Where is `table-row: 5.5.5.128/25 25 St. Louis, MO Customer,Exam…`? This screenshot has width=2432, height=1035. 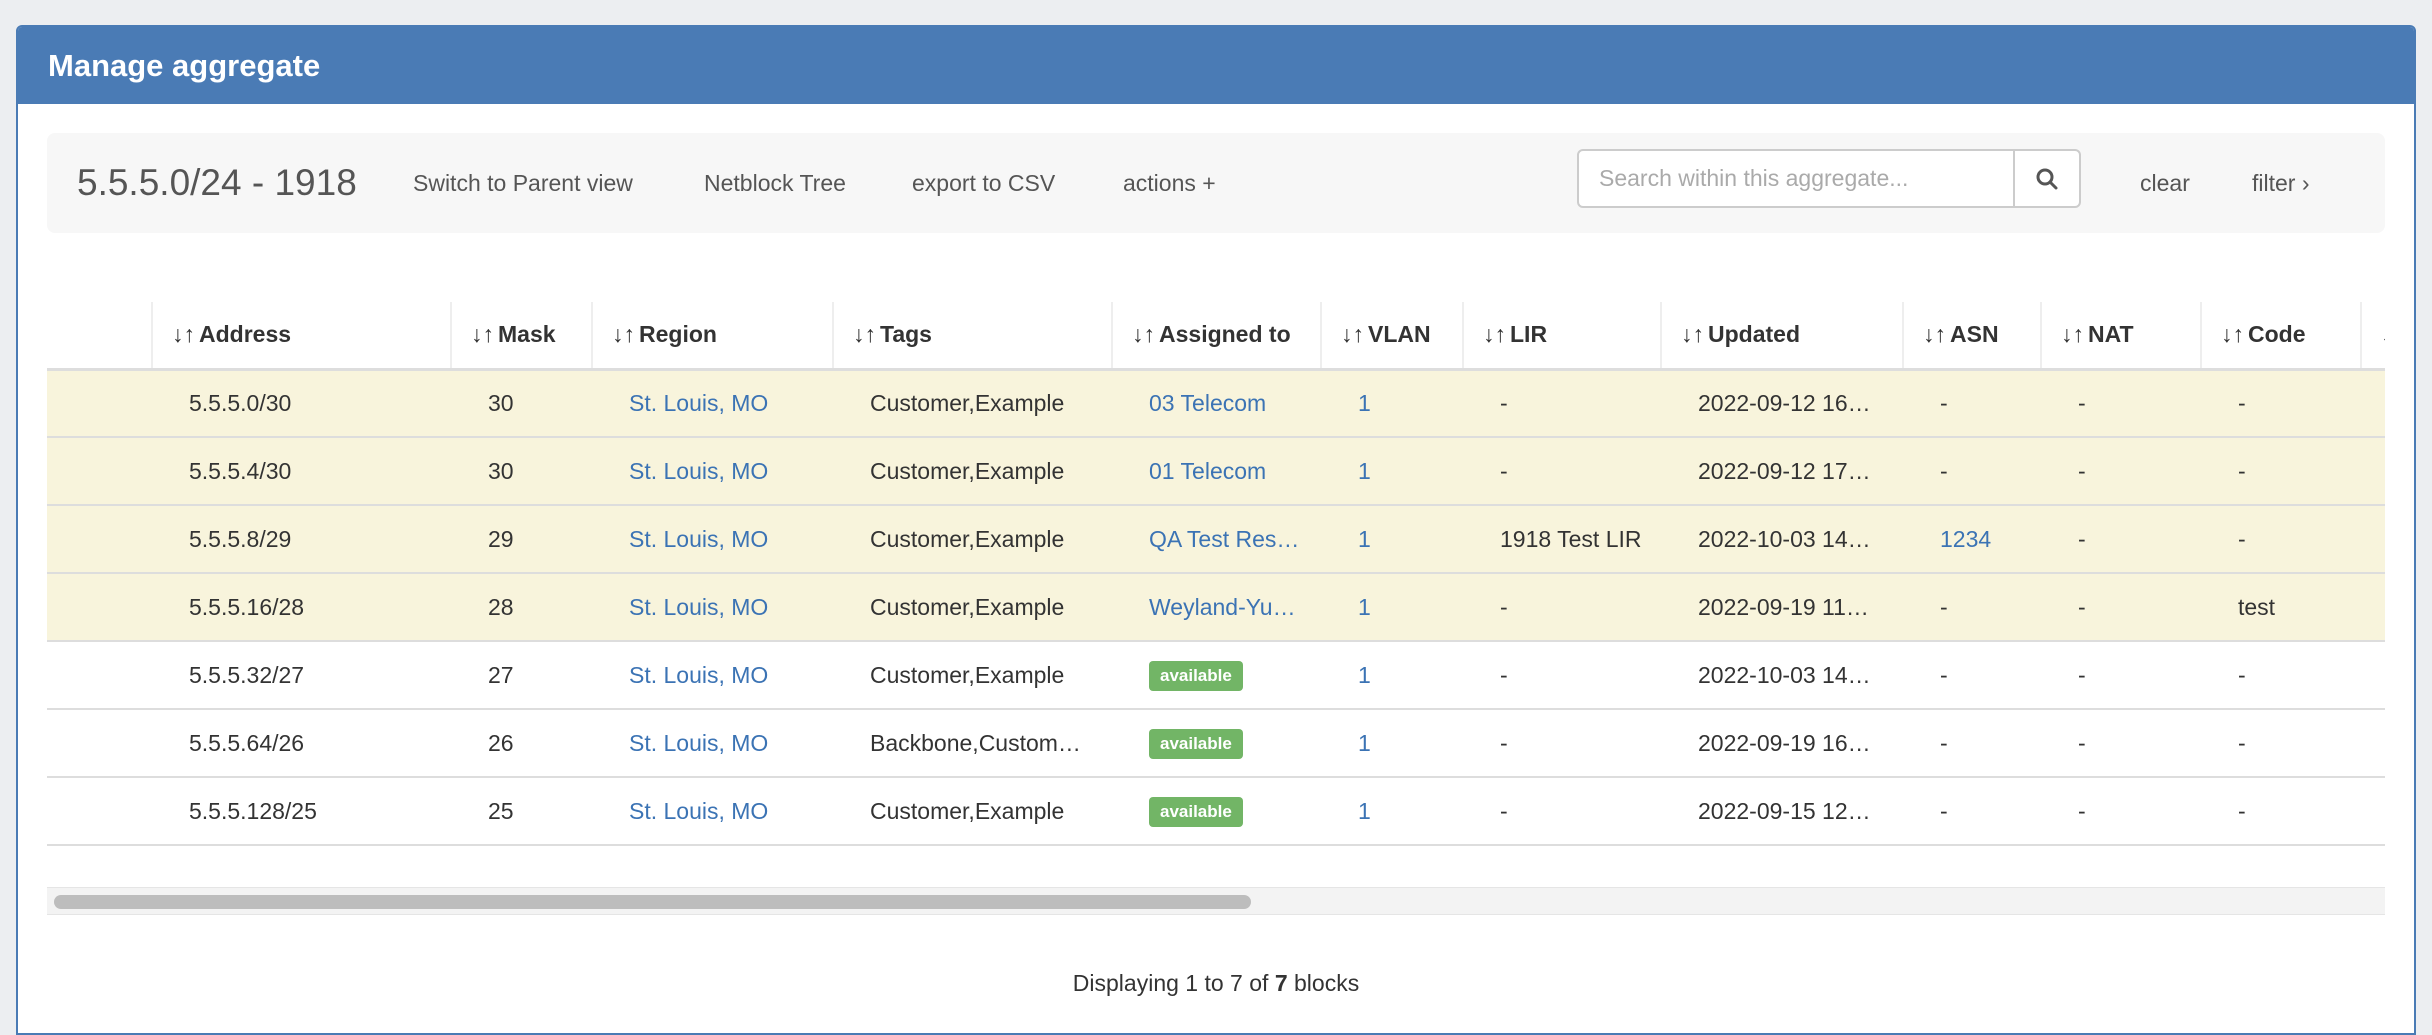 table-row: 5.5.5.128/25 25 St. Louis, MO Customer,Exam… is located at coordinates (1216, 811).